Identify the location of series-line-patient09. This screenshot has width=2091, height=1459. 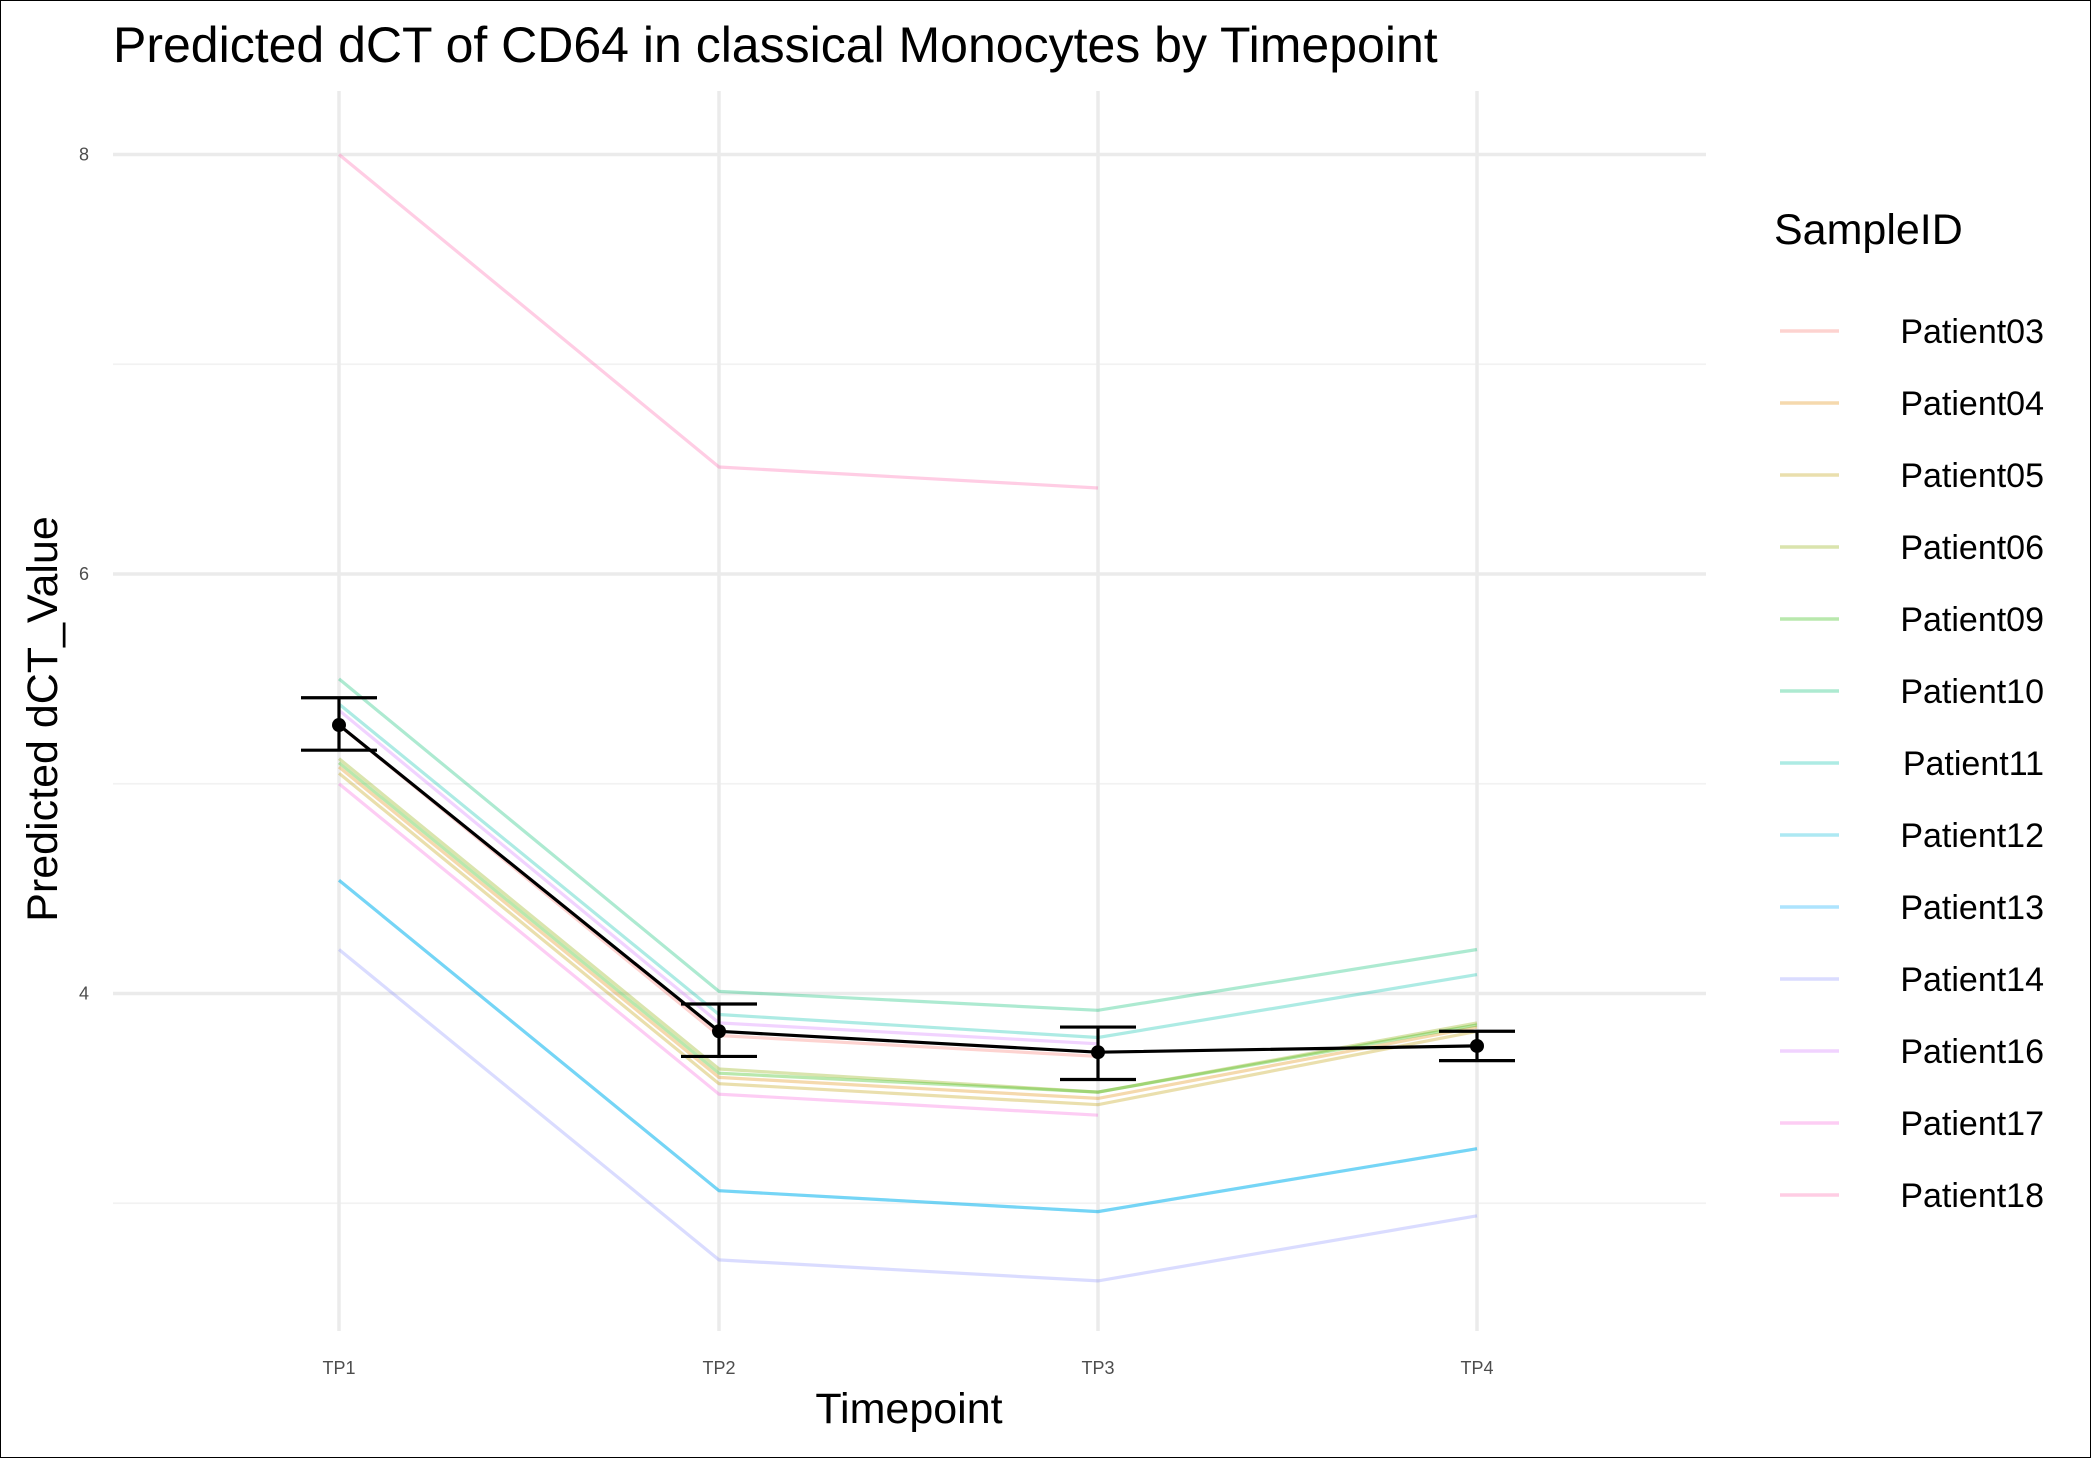
(907, 927).